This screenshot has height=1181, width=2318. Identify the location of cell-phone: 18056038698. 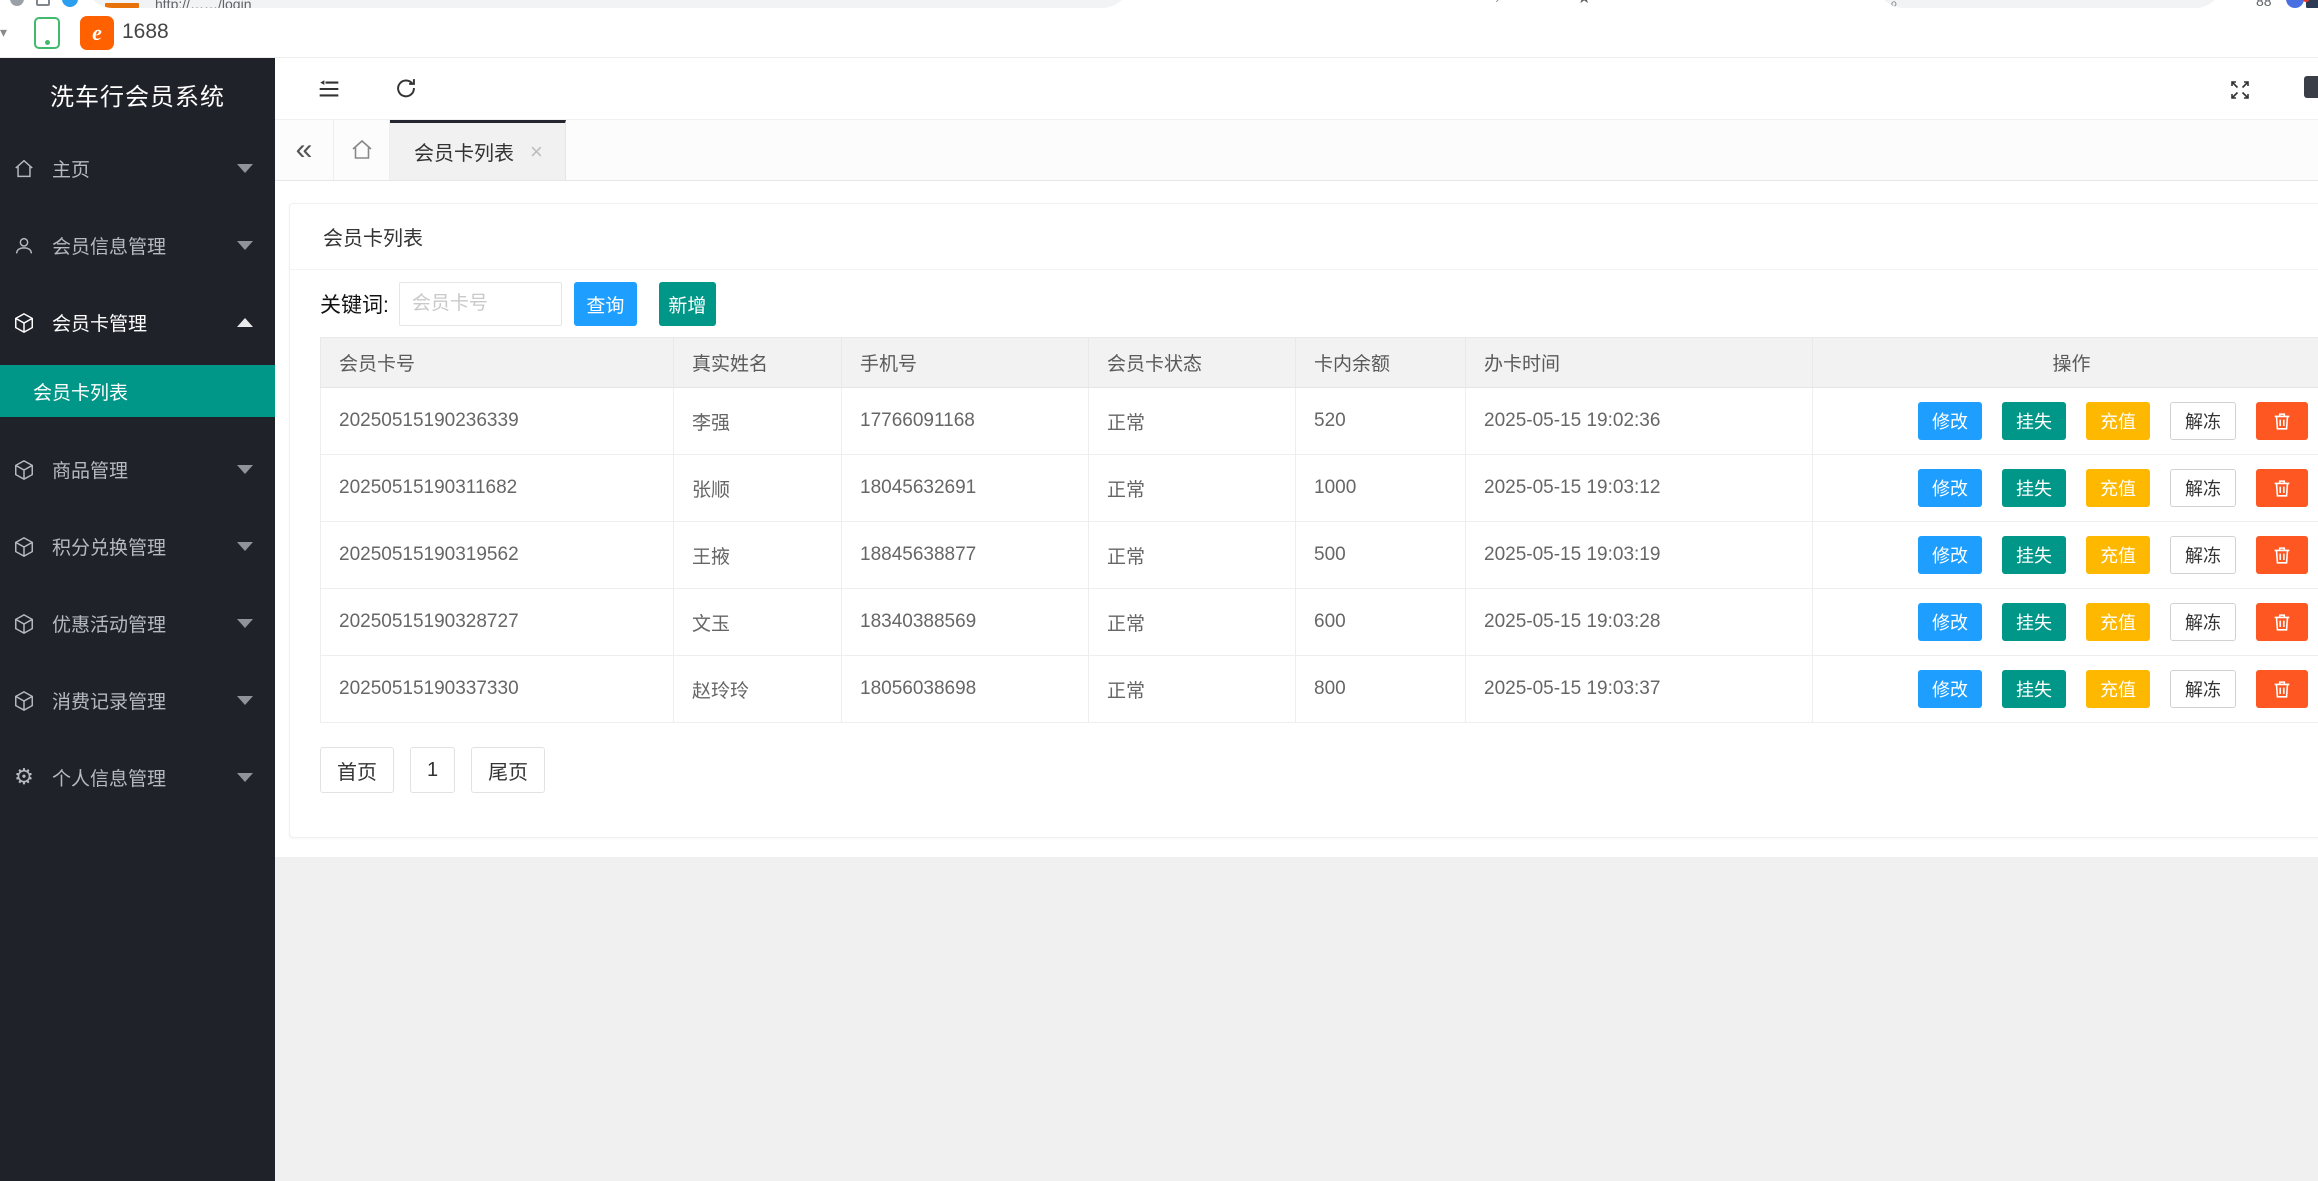
(965, 689).